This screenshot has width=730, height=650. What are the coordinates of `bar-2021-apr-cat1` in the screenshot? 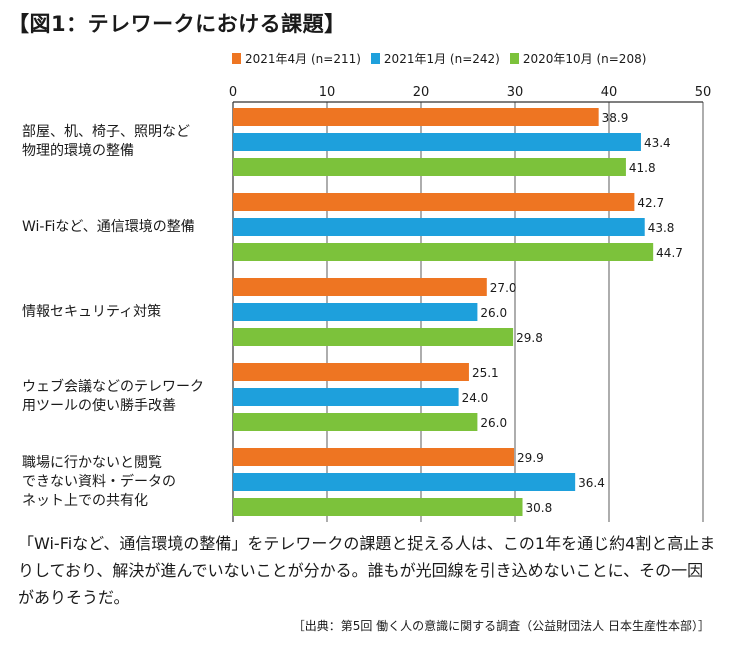 It's located at (416, 117).